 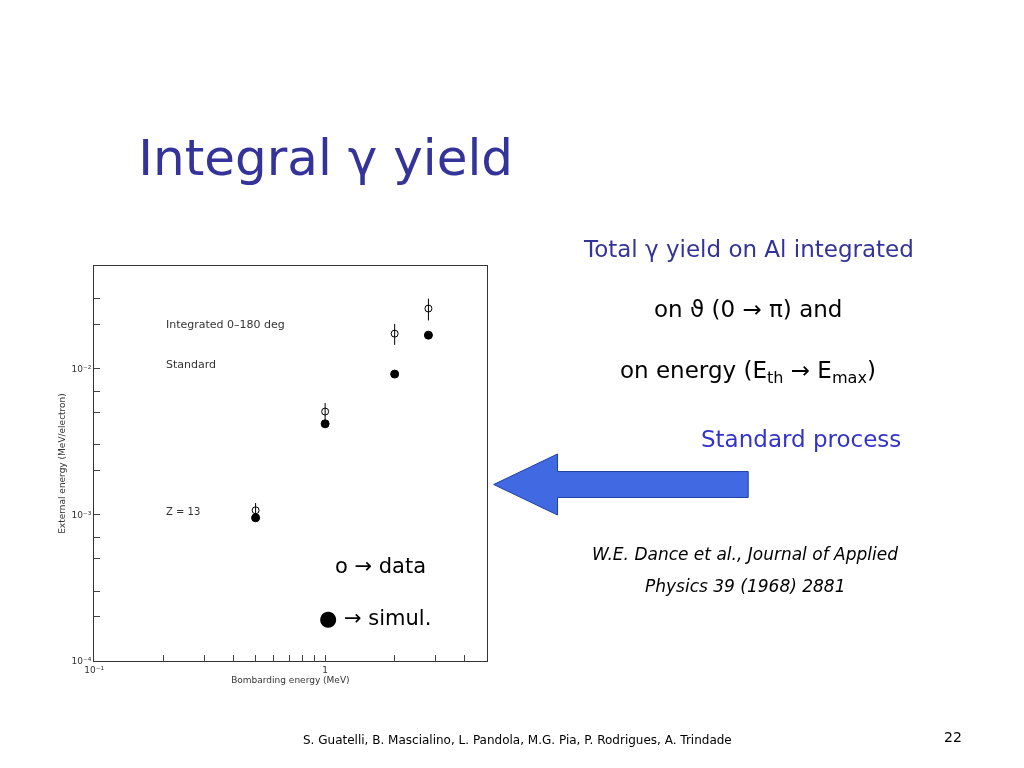 I want to click on annotation: Z = 13, so click(x=183, y=511).